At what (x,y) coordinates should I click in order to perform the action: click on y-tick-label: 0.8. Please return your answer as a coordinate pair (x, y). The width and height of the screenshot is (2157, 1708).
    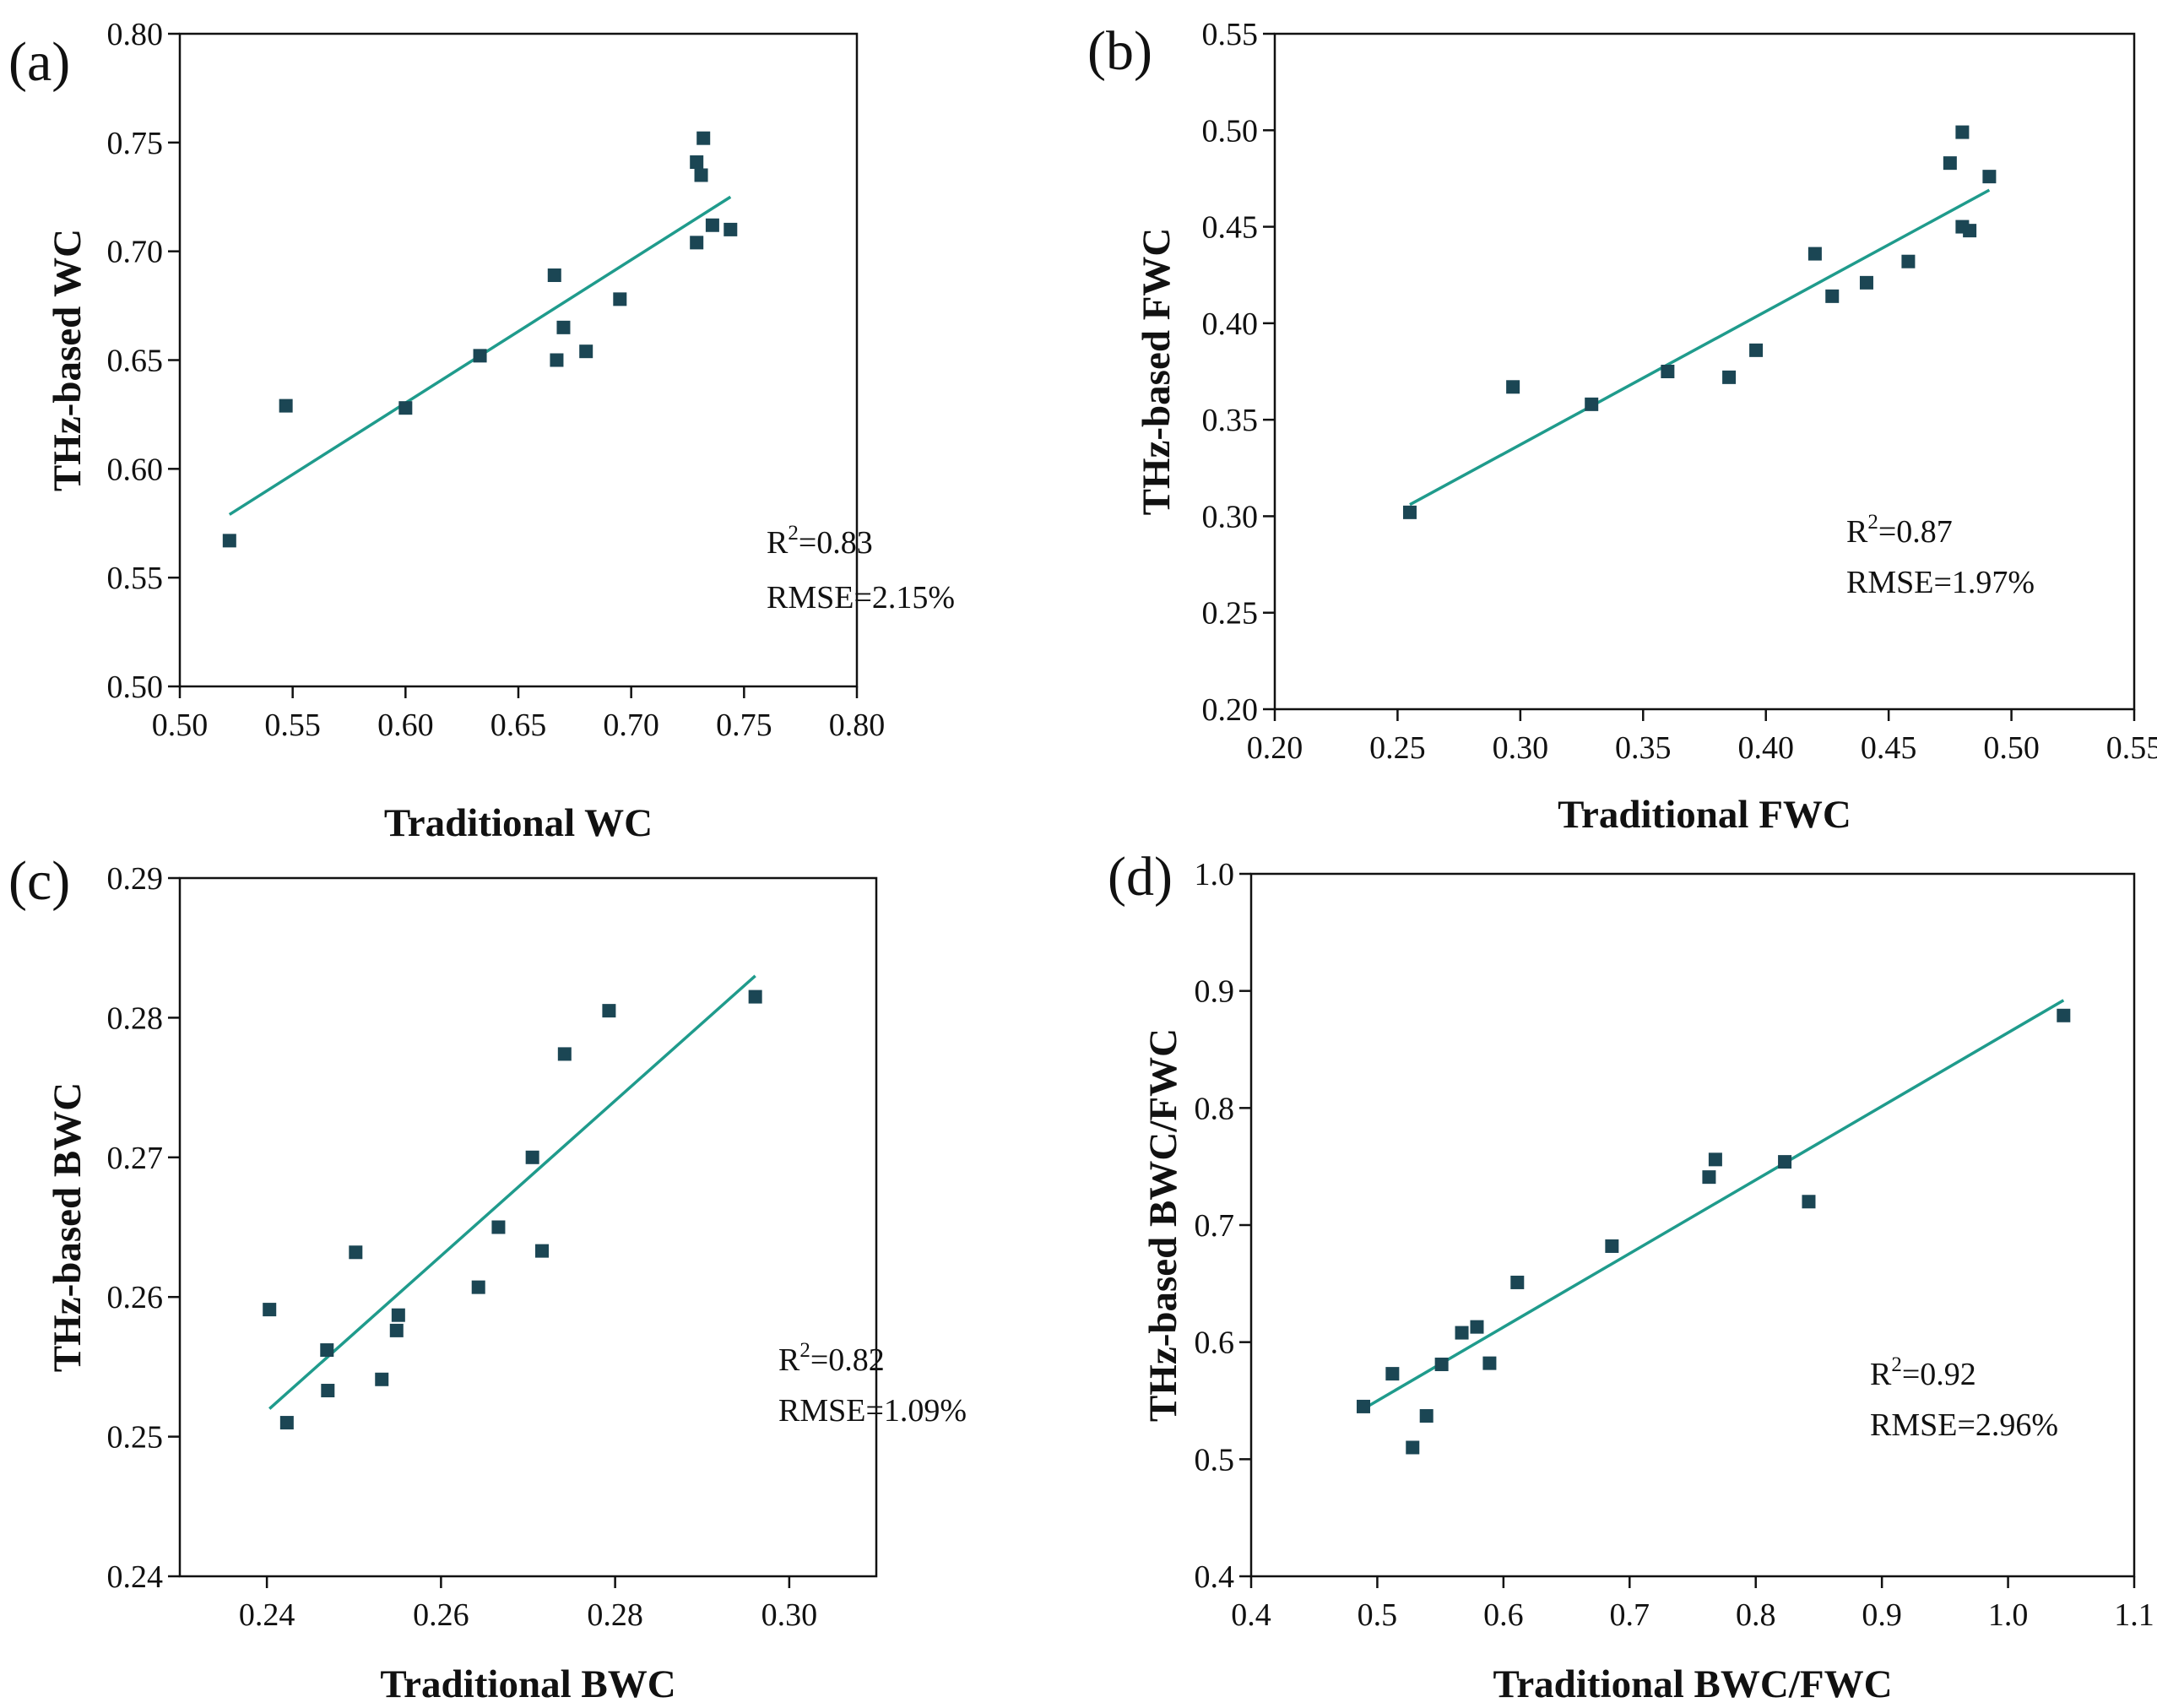
    Looking at the image, I should click on (1215, 1108).